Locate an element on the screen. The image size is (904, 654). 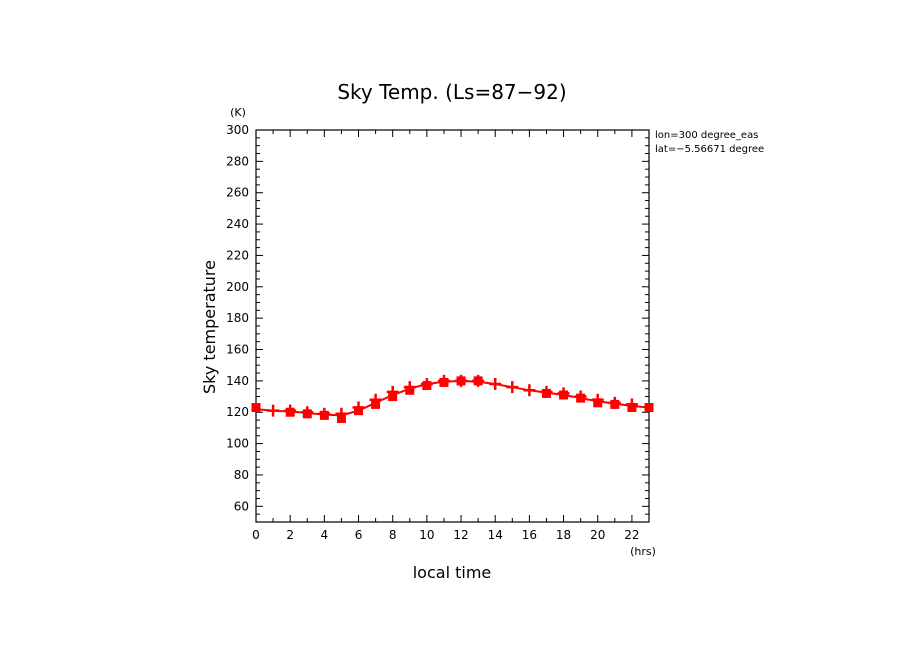
series-line is located at coordinates (452, 398).